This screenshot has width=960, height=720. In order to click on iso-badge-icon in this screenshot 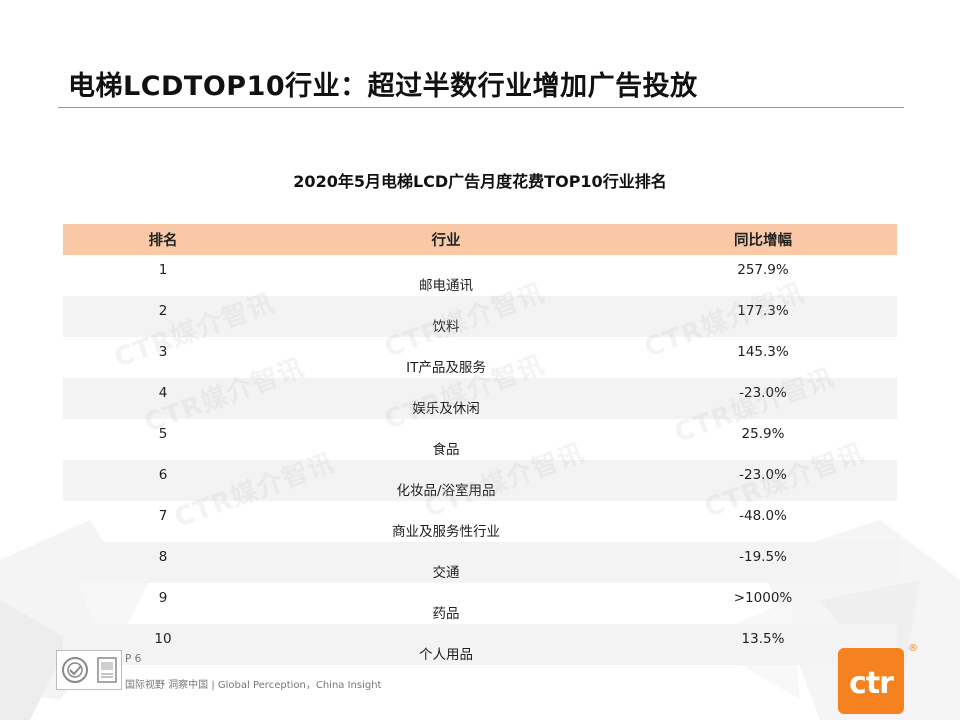, I will do `click(106, 670)`.